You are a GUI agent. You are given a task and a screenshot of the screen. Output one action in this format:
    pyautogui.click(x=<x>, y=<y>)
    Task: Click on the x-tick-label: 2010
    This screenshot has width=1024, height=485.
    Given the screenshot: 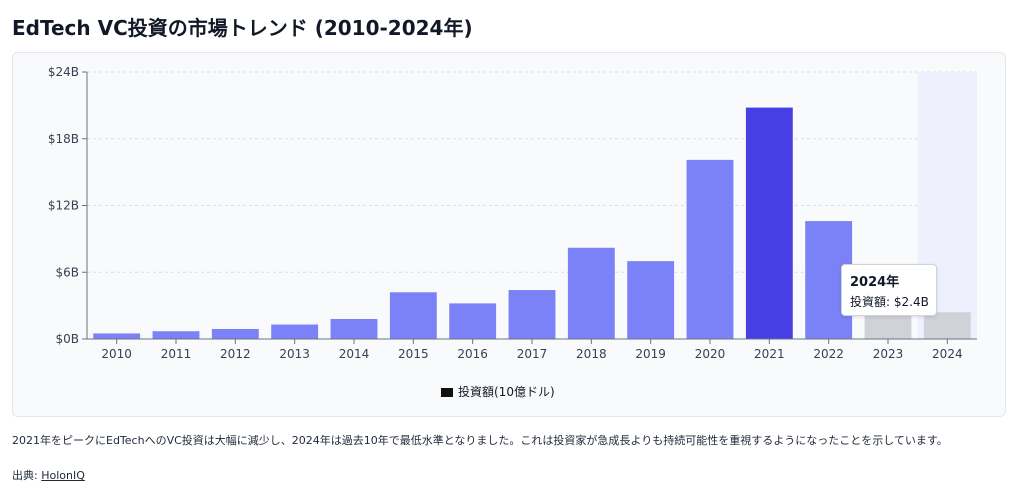 What is the action you would take?
    pyautogui.click(x=116, y=354)
    